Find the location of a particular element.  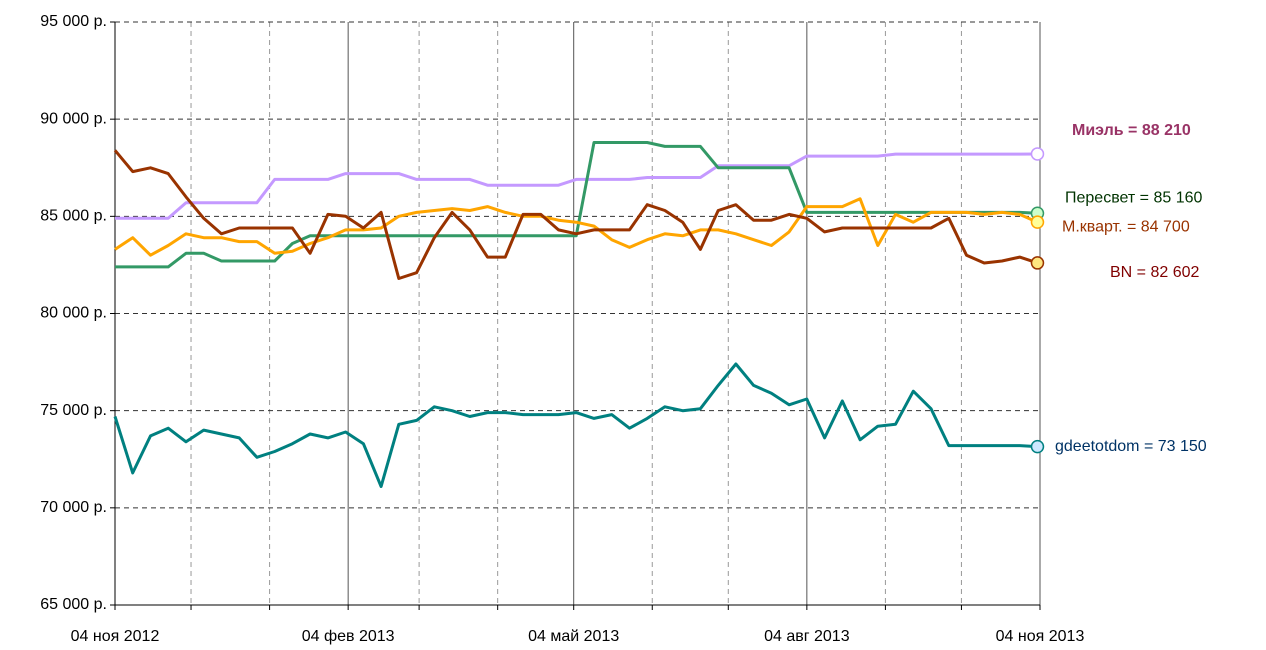

end-label: BN = 82 602 is located at coordinates (1155, 272).